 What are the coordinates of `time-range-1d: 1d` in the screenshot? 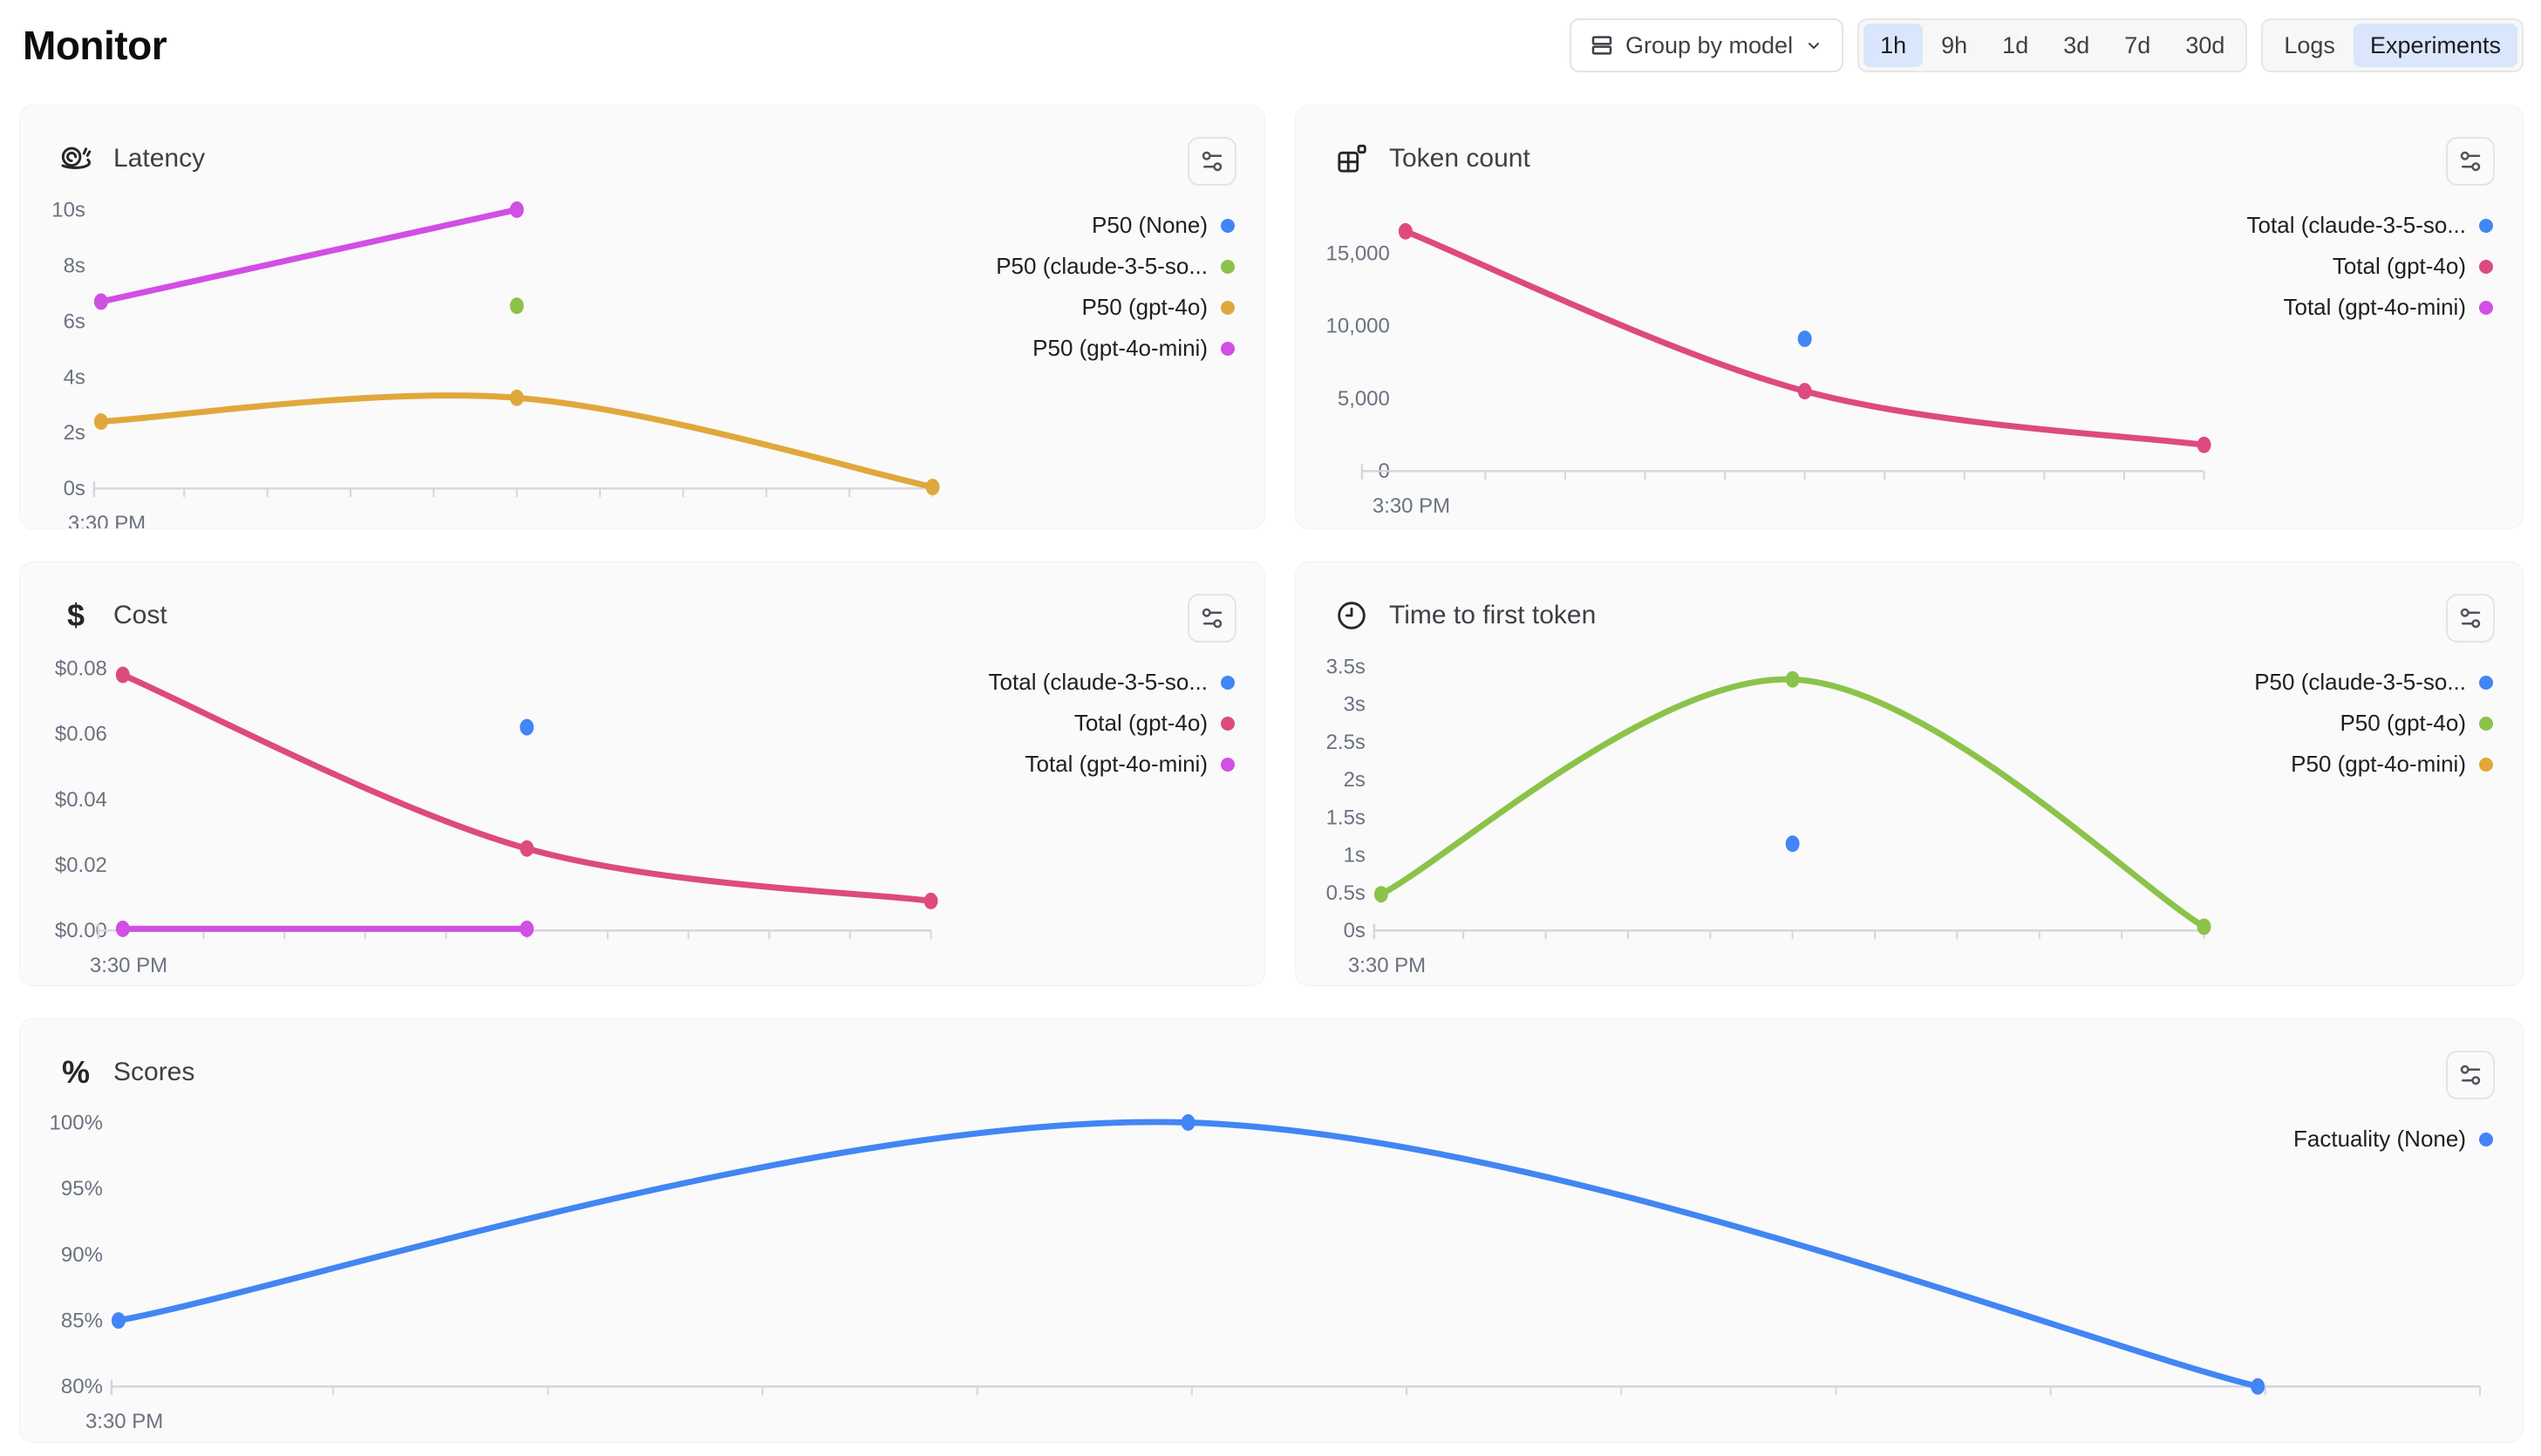 It's located at (2015, 44).